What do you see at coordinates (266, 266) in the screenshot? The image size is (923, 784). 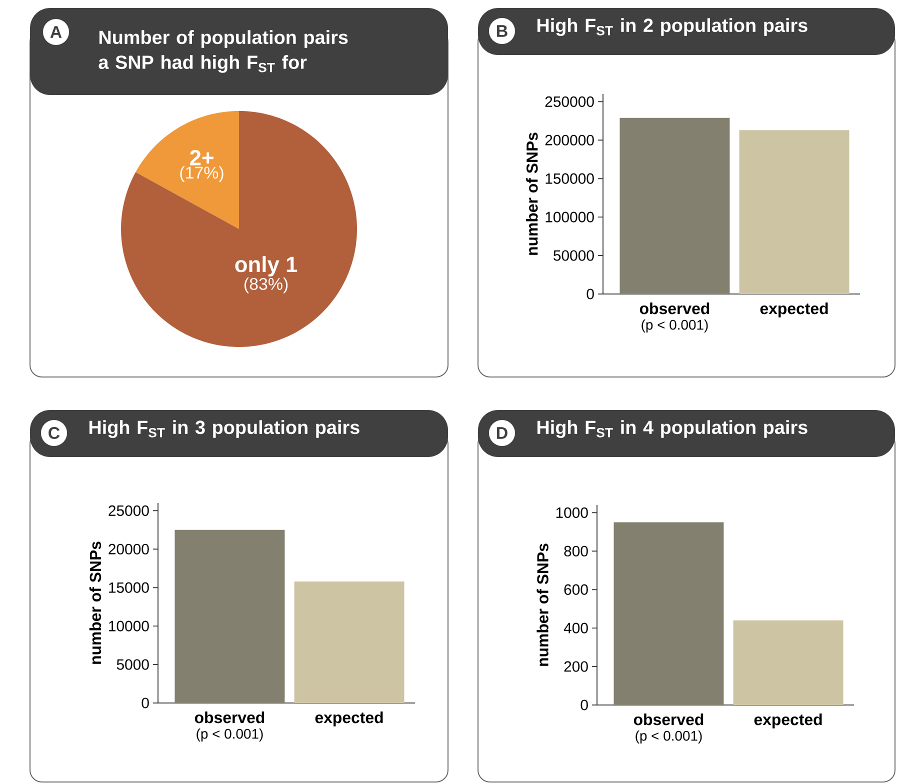 I see `slice-label: only 1` at bounding box center [266, 266].